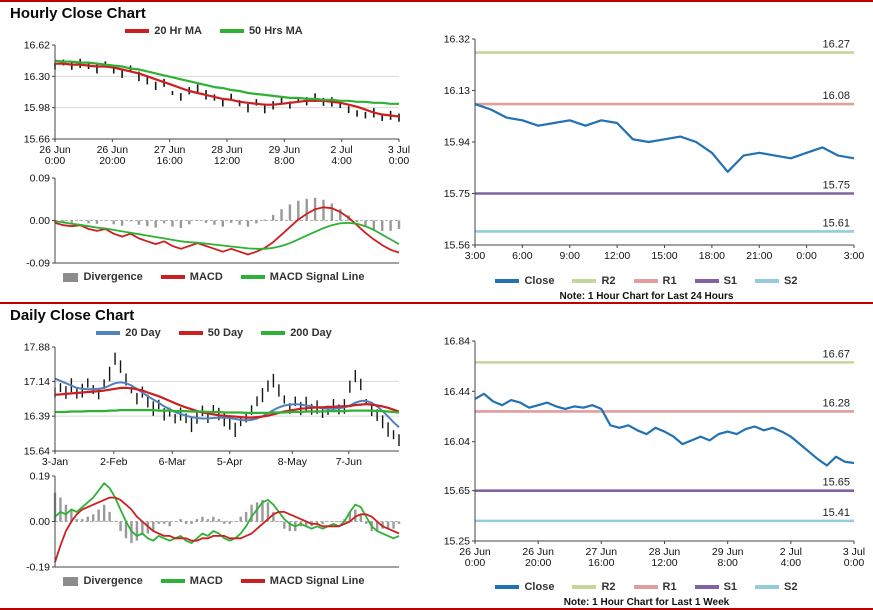  I want to click on legend-item-20-day: 20 Day, so click(128, 333).